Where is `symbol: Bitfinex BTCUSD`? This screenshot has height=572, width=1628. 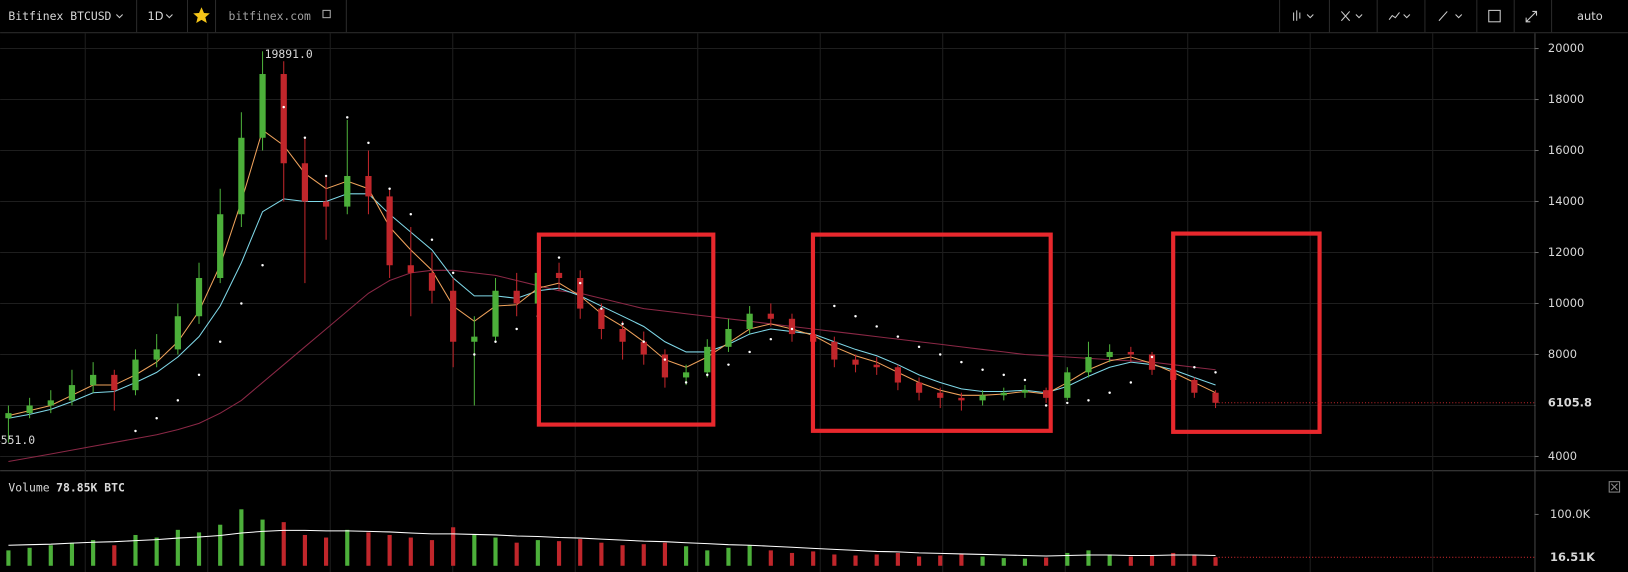
symbol: Bitfinex BTCUSD is located at coordinates (59, 16).